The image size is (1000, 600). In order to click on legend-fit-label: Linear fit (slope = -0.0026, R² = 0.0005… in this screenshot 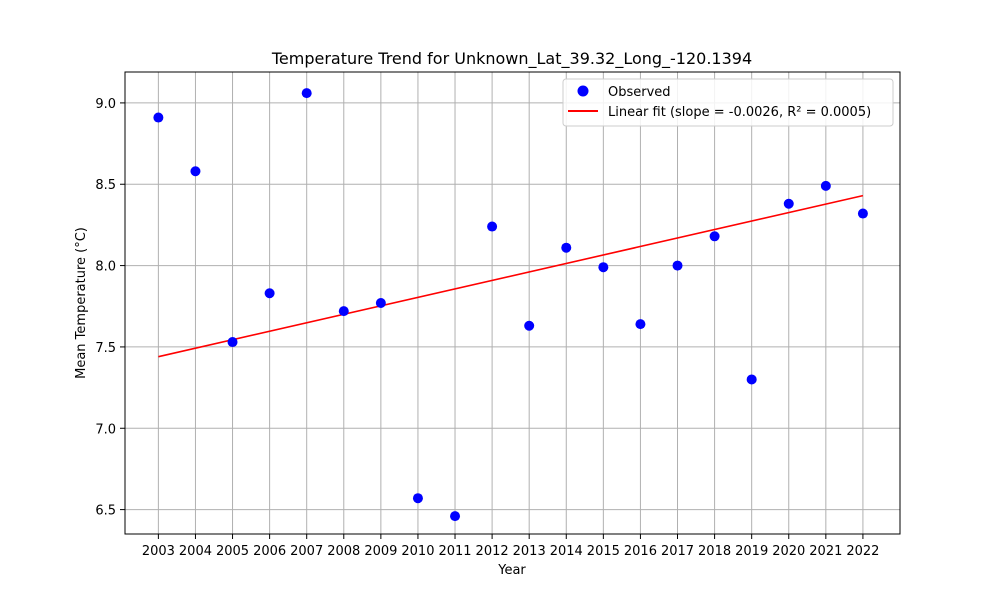, I will do `click(739, 112)`.